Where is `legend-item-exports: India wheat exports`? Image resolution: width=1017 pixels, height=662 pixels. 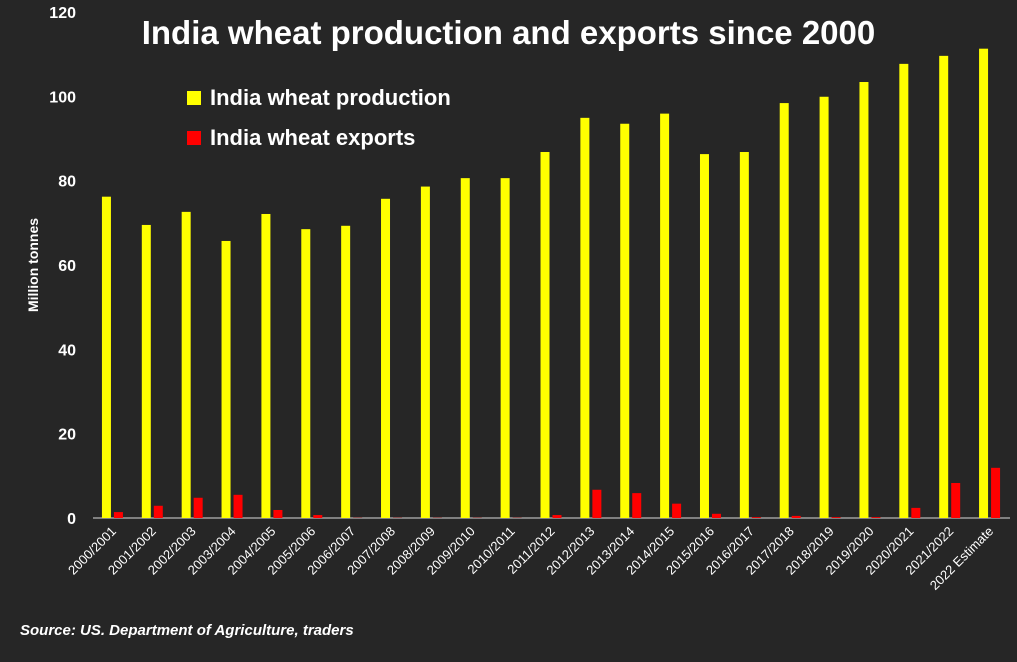
legend-item-exports: India wheat exports is located at coordinates (301, 138).